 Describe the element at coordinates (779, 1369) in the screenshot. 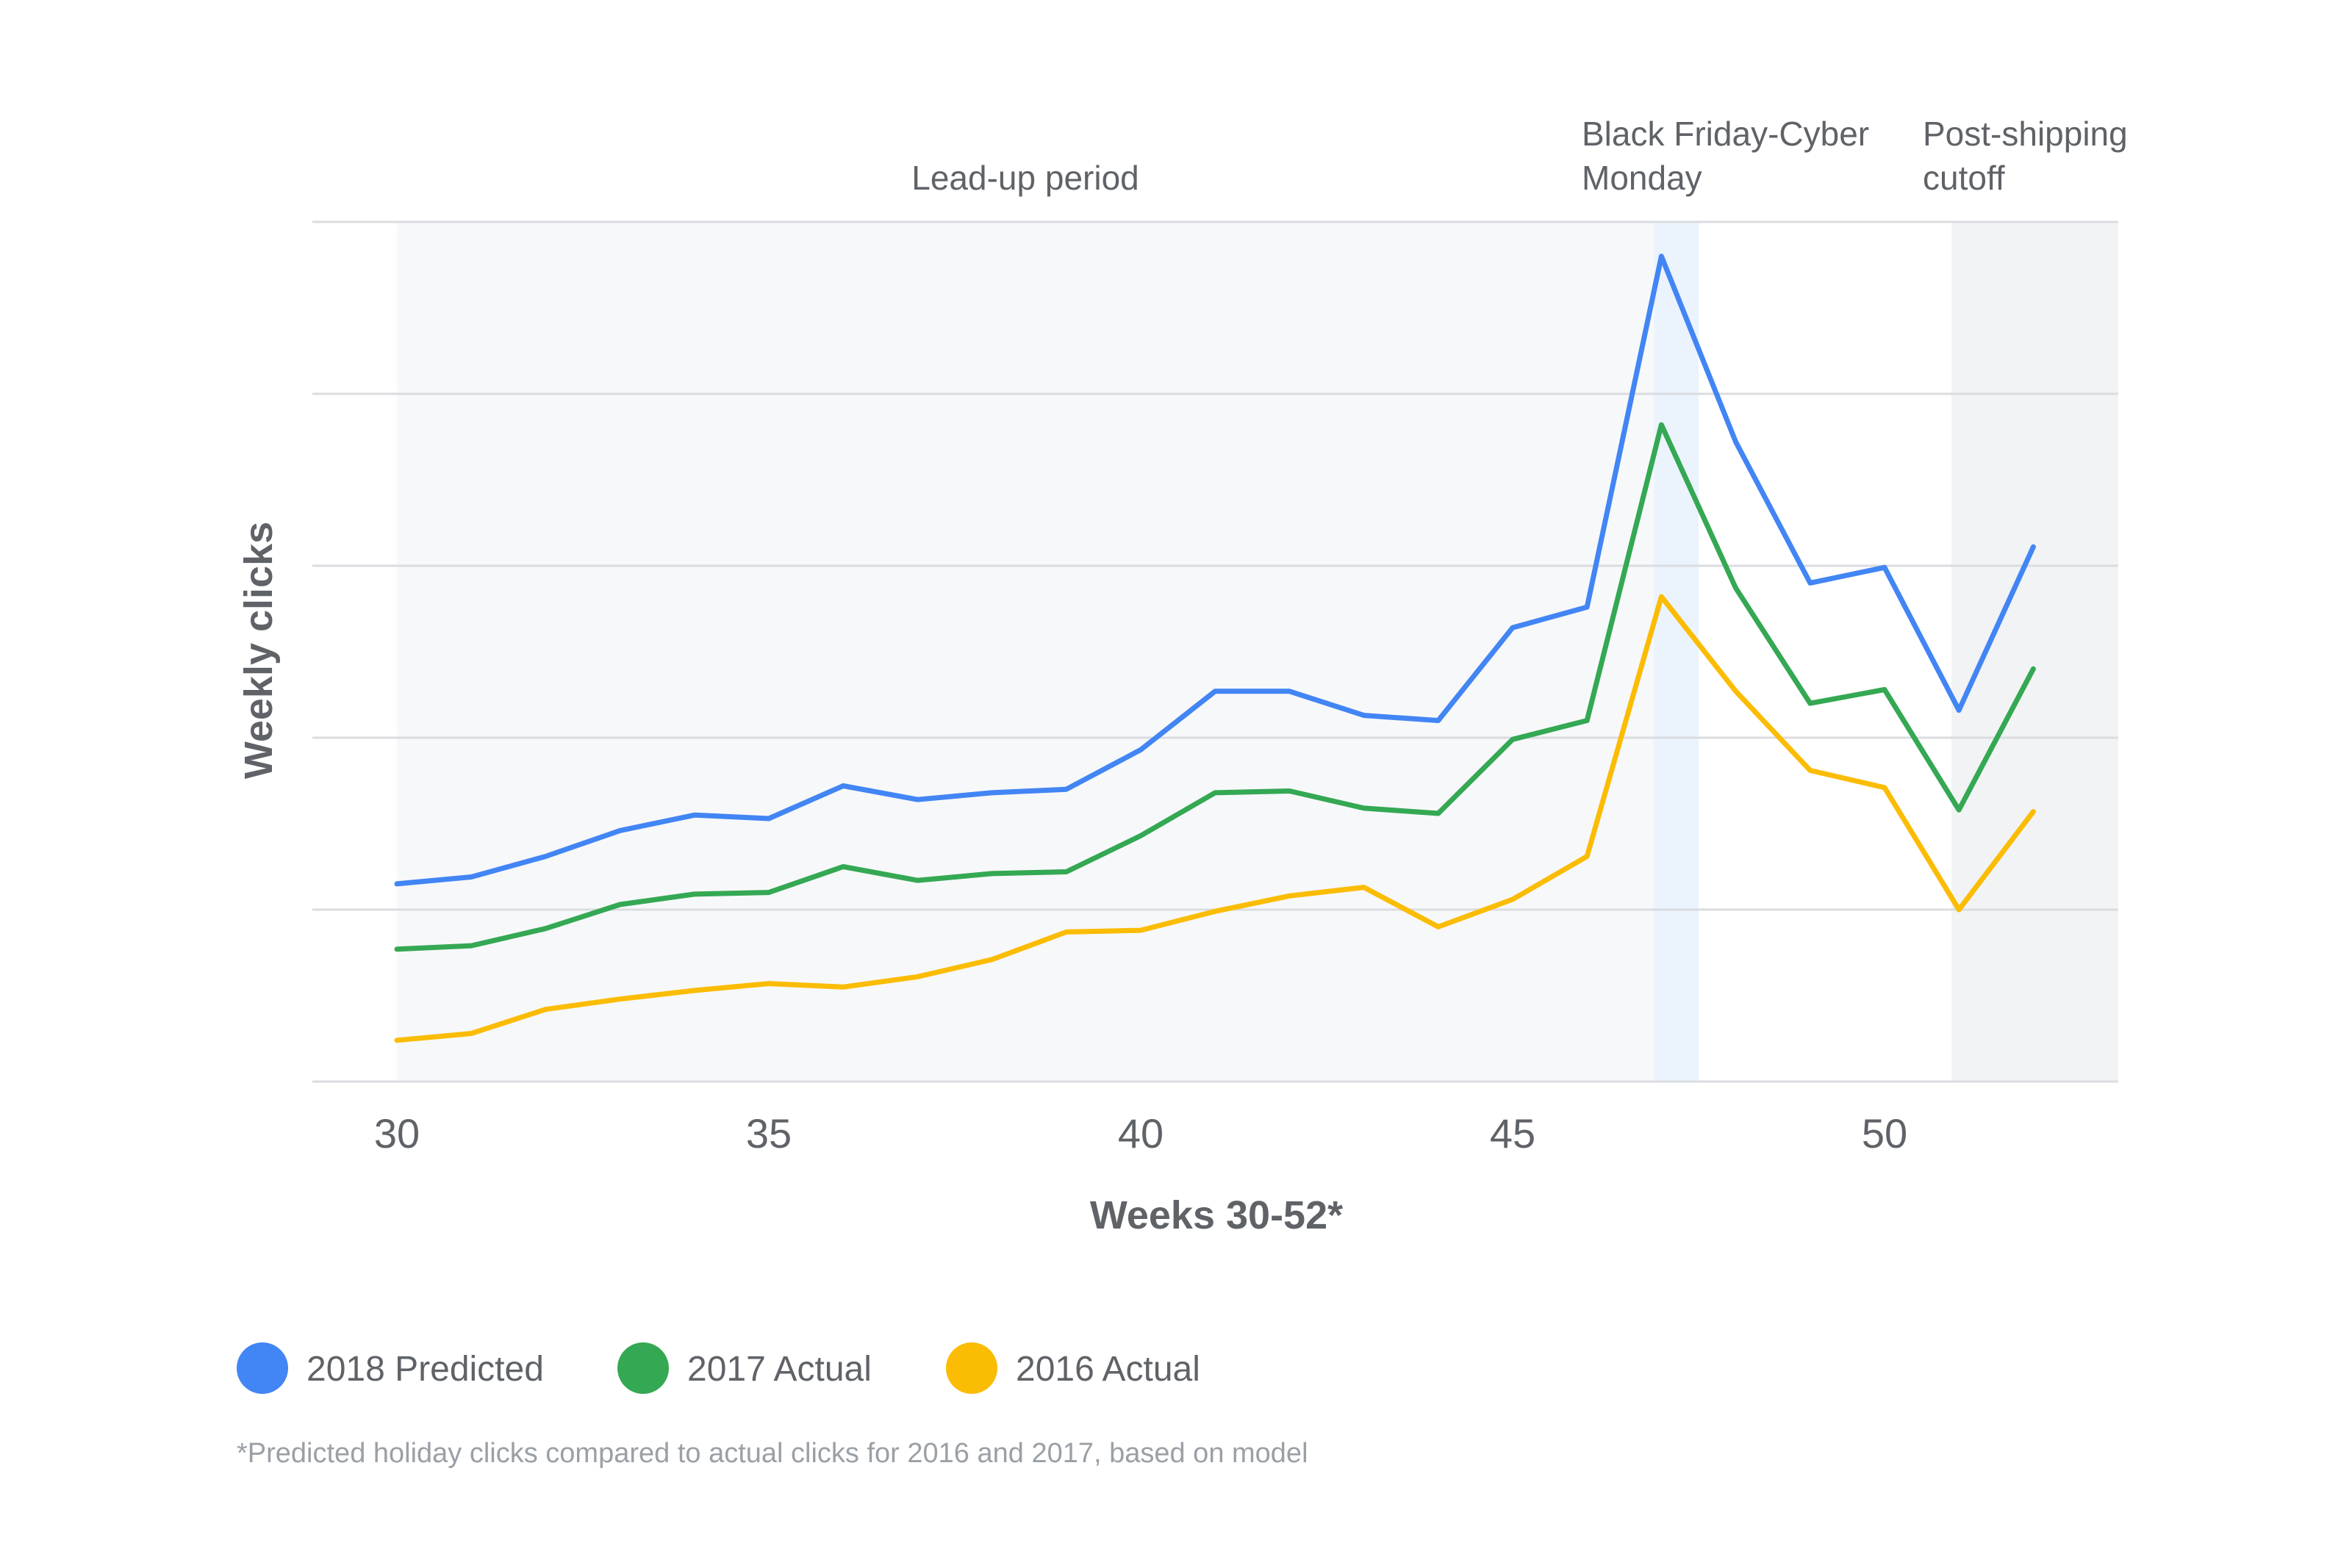

I see `legend-label-1: 2017 Actual` at that location.